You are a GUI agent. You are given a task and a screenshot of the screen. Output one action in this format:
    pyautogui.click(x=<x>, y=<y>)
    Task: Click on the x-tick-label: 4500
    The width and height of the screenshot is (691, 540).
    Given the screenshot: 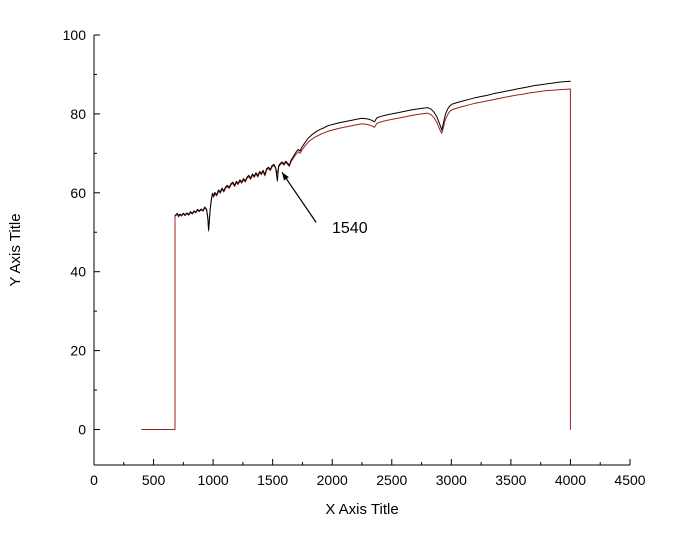 What is the action you would take?
    pyautogui.click(x=629, y=480)
    